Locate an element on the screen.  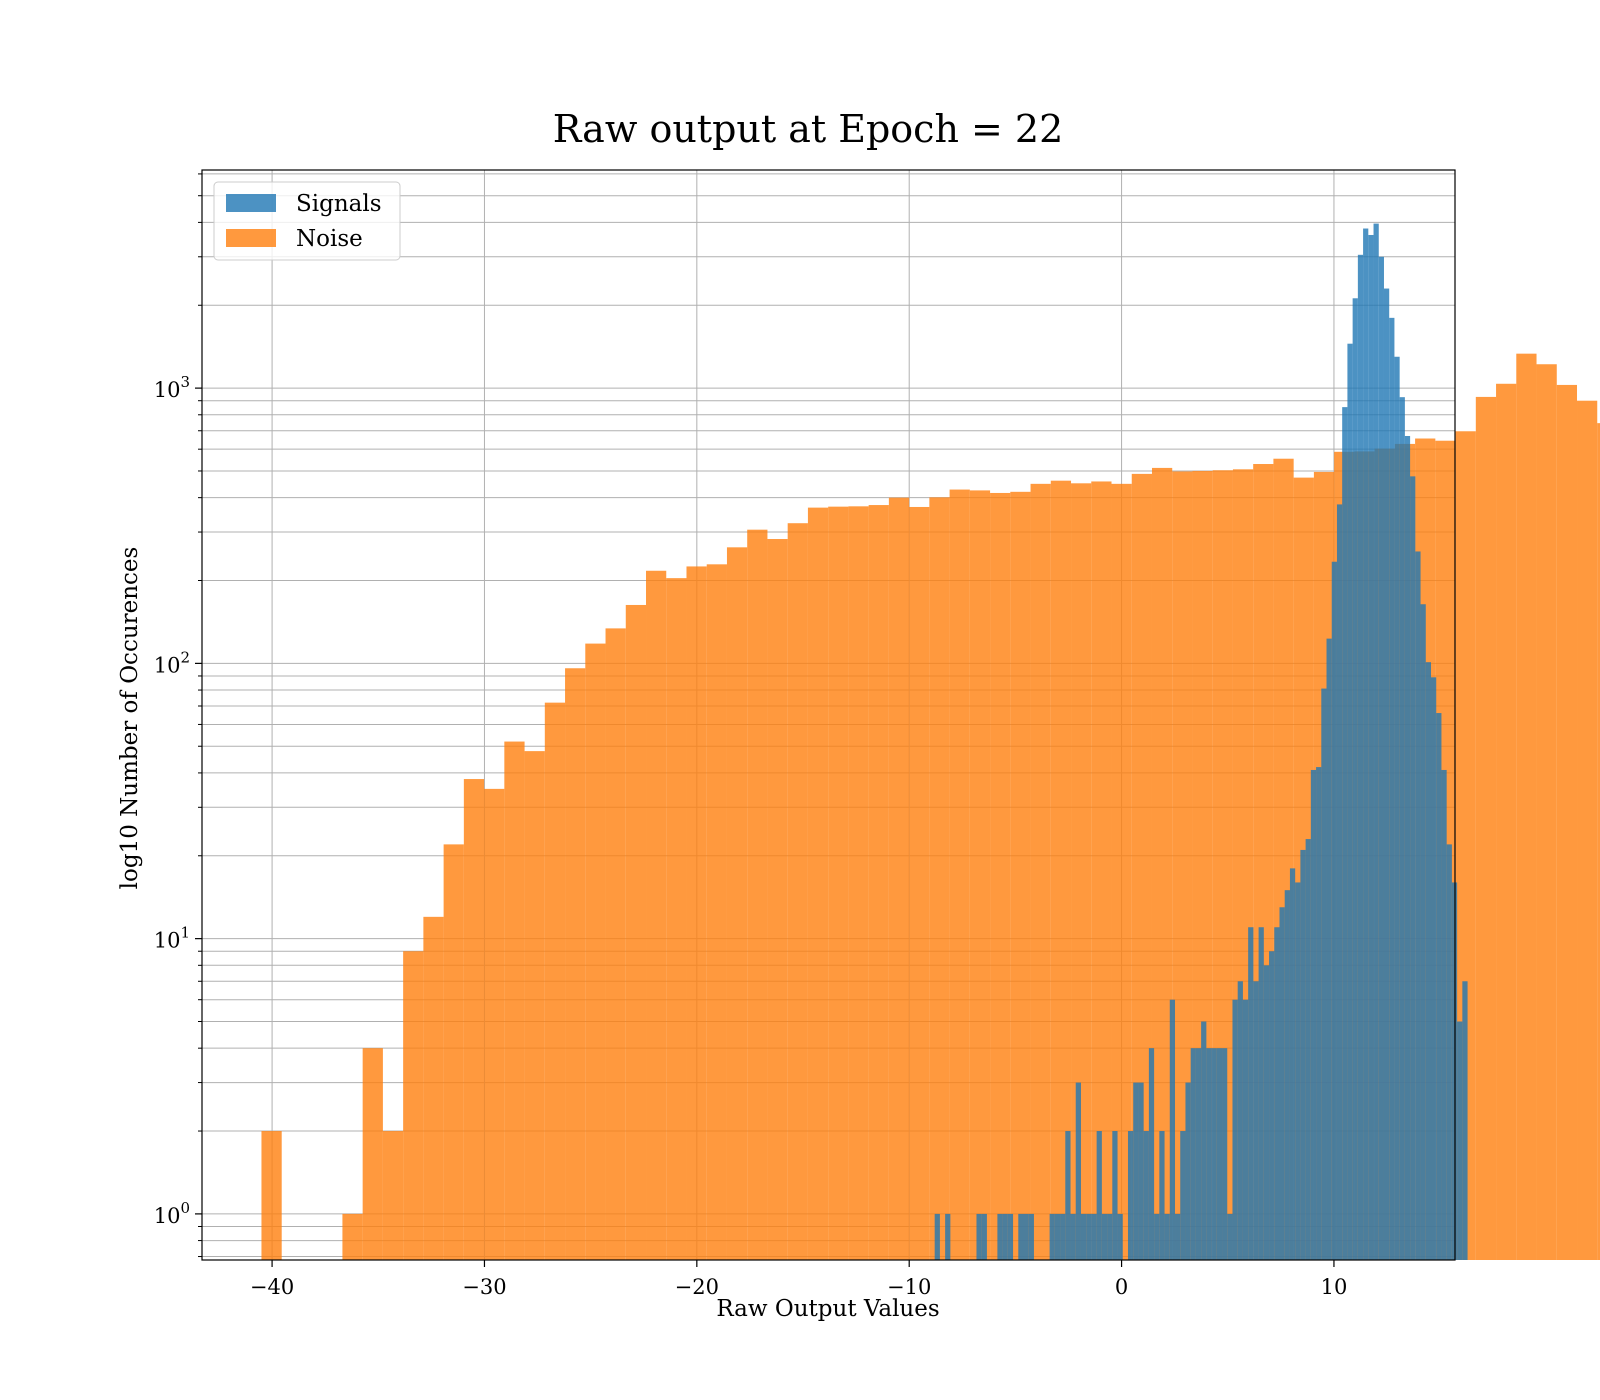
y-tick-label: 10³ is located at coordinates (172, 387).